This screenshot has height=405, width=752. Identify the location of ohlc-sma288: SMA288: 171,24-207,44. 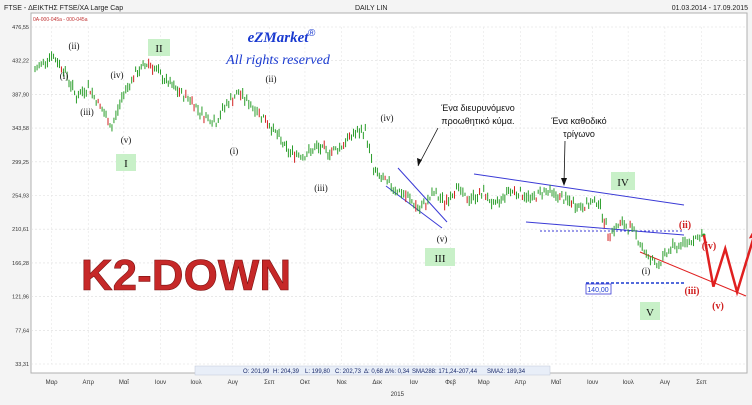
(445, 372).